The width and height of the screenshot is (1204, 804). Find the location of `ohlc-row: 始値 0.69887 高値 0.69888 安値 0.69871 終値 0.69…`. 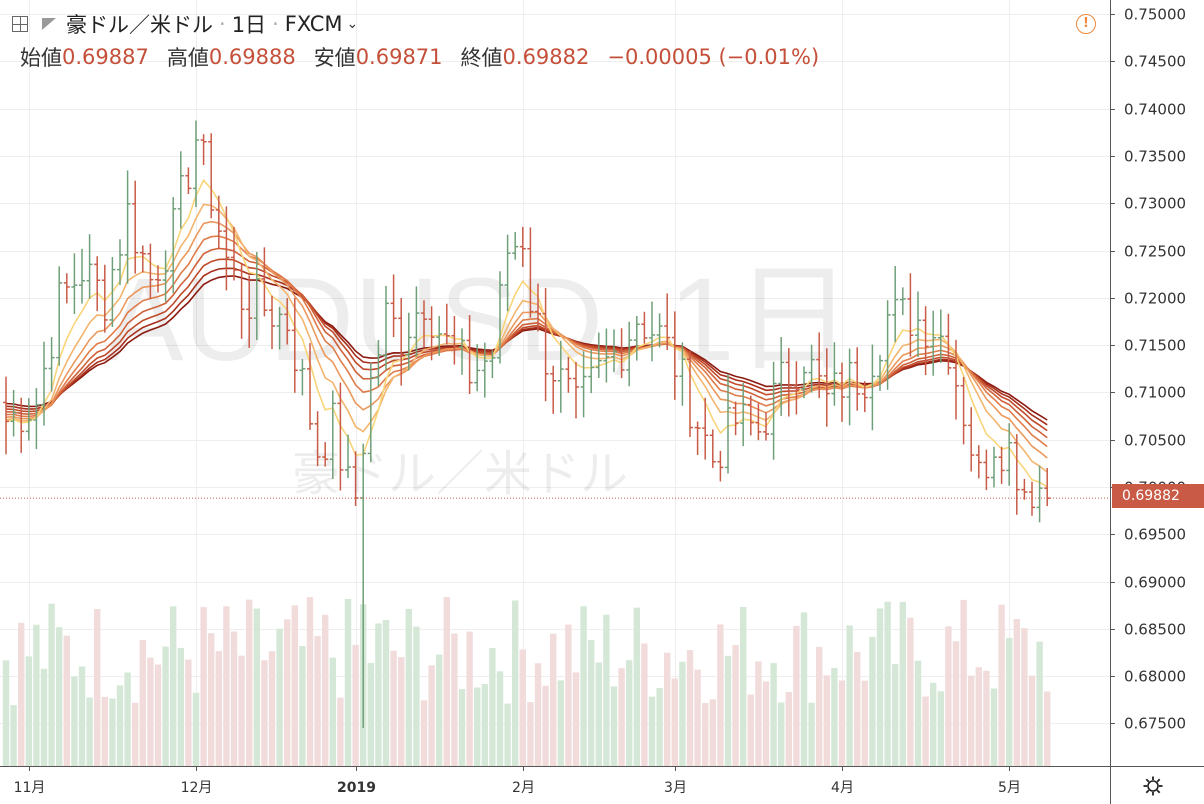

ohlc-row: 始値 0.69887 高値 0.69888 安値 0.69871 終値 0.69… is located at coordinates (419, 57).